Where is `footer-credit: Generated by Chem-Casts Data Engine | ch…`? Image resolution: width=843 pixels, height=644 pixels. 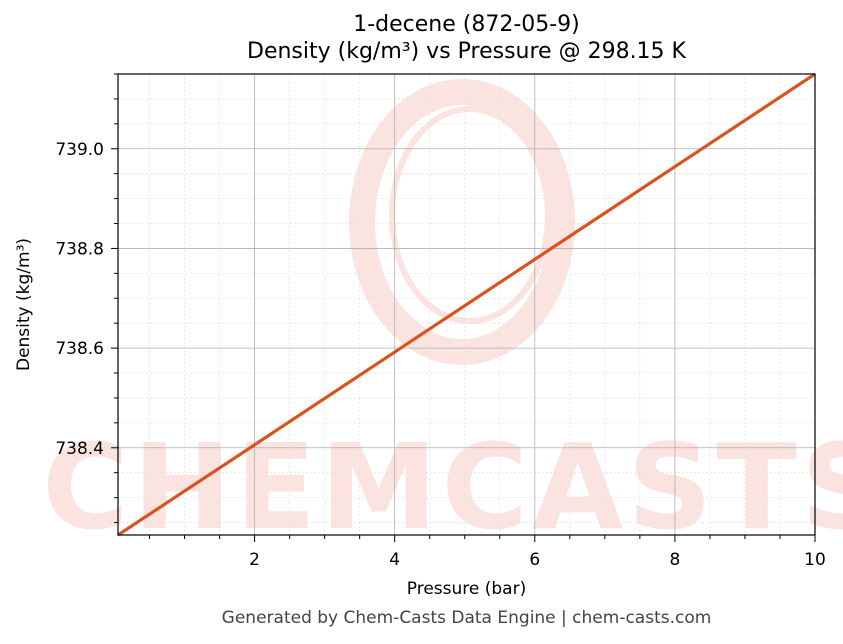
footer-credit: Generated by Chem-Casts Data Engine | ch… is located at coordinates (466, 618).